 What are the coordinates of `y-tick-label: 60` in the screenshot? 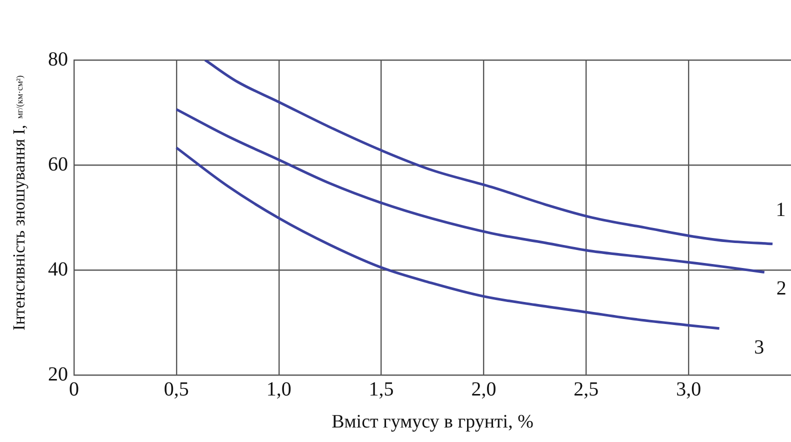 It's located at (58, 164).